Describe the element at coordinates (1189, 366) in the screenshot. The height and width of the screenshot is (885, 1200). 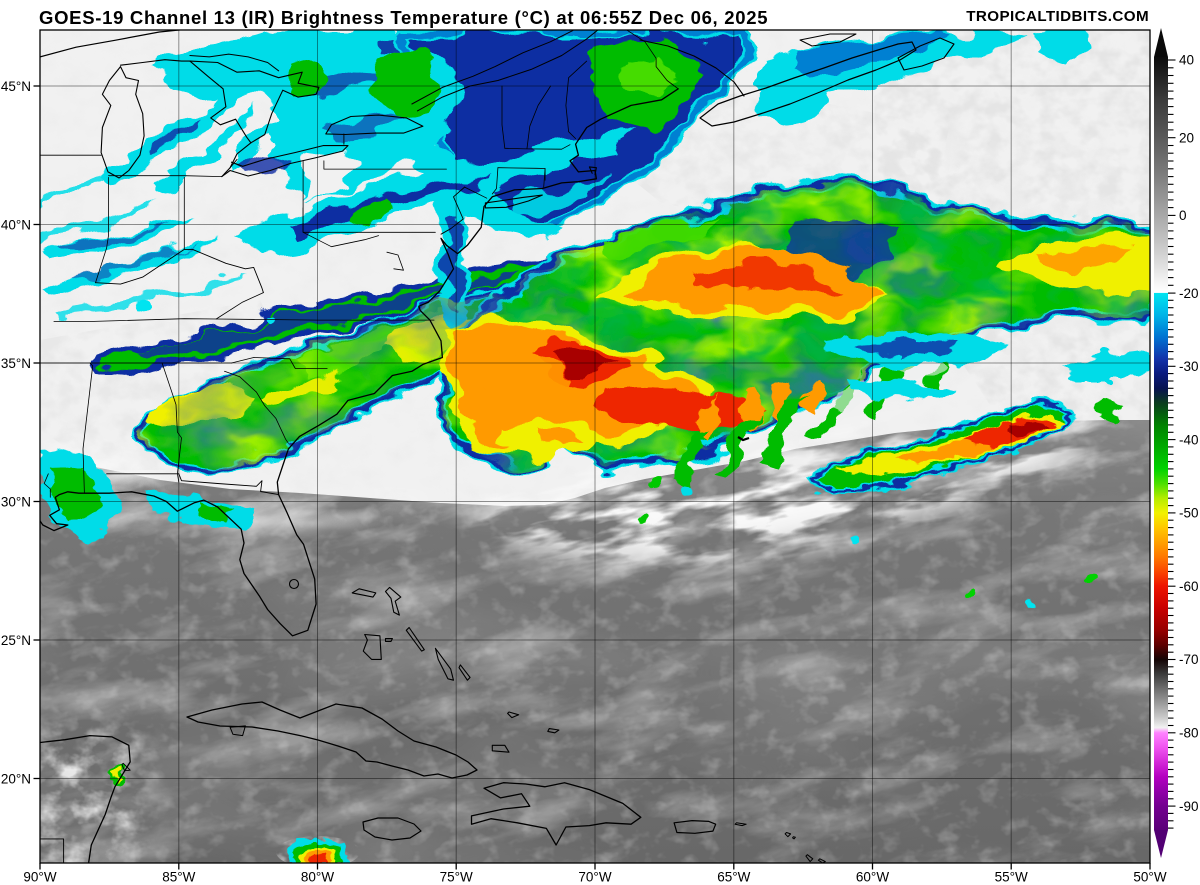
I see `svg-text: -30` at that location.